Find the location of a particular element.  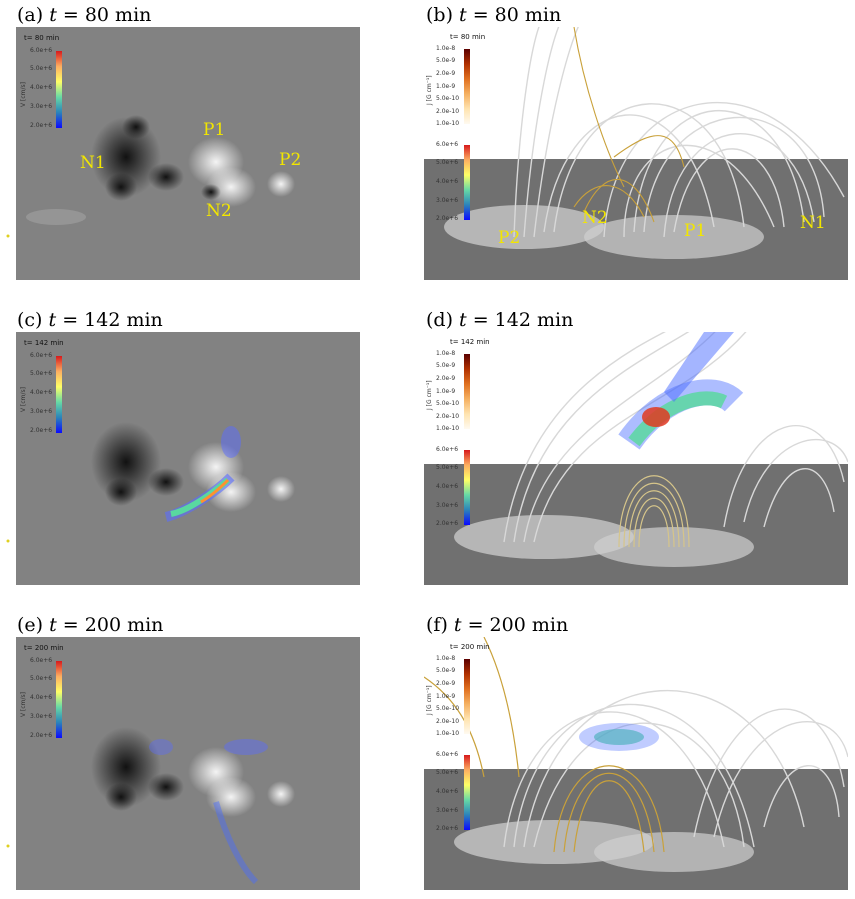

j-colorbar-b is located at coordinates (467, 86).